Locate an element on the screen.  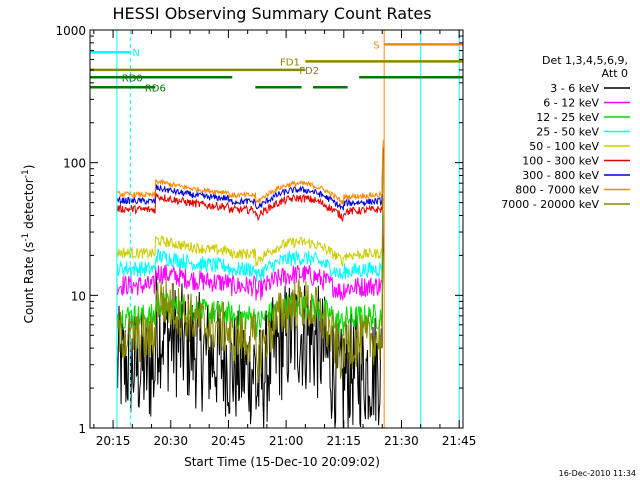
flag-label: RD6 is located at coordinates (155, 88).